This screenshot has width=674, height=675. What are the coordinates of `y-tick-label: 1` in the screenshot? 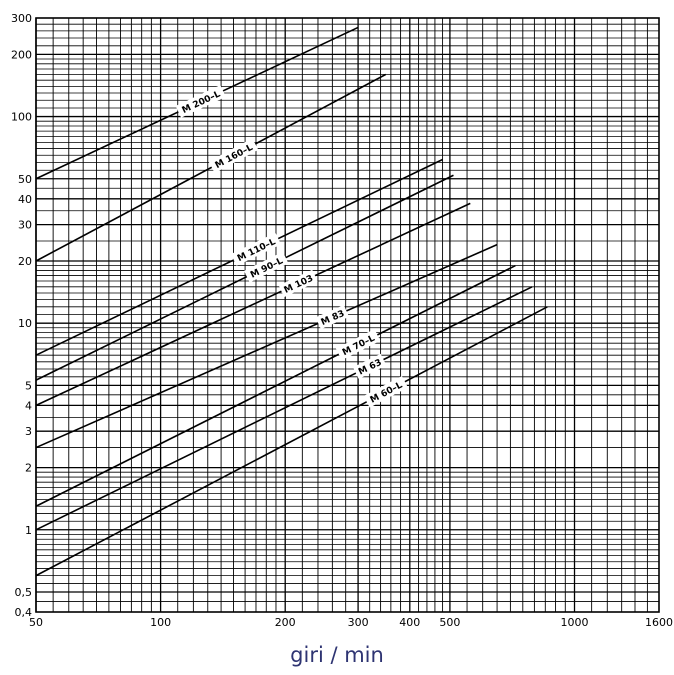 It's located at (28, 530).